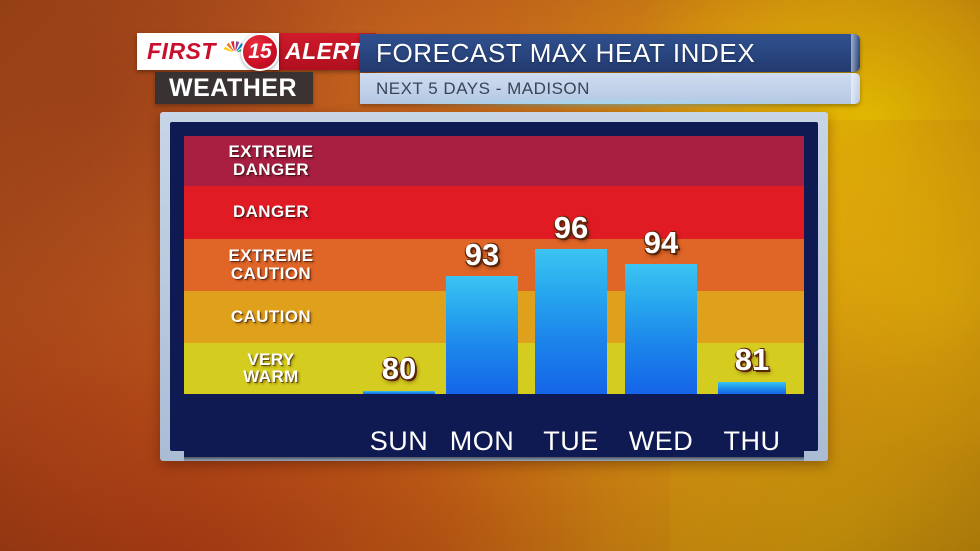  I want to click on weather-banner: WEATHER, so click(234, 88).